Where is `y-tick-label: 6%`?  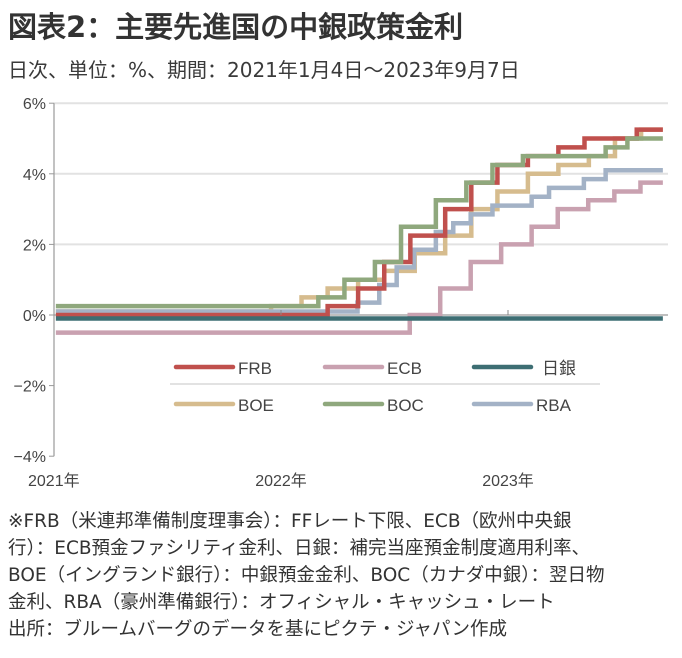
y-tick-label: 6% is located at coordinates (34, 104).